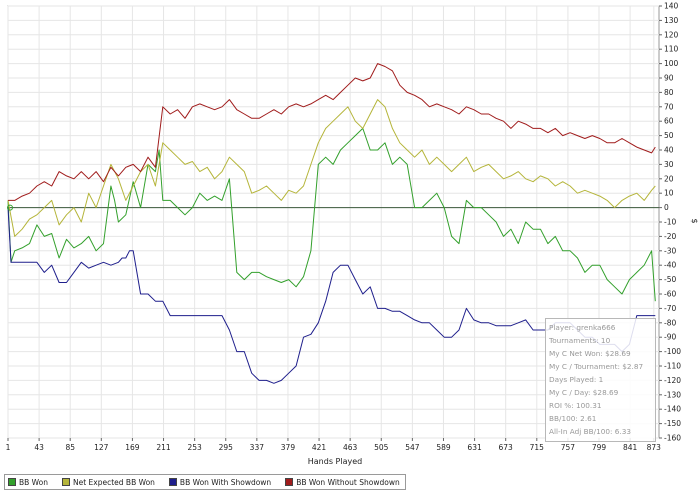 Image resolution: width=700 pixels, height=498 pixels. I want to click on y-tick-label: -110, so click(672, 366).